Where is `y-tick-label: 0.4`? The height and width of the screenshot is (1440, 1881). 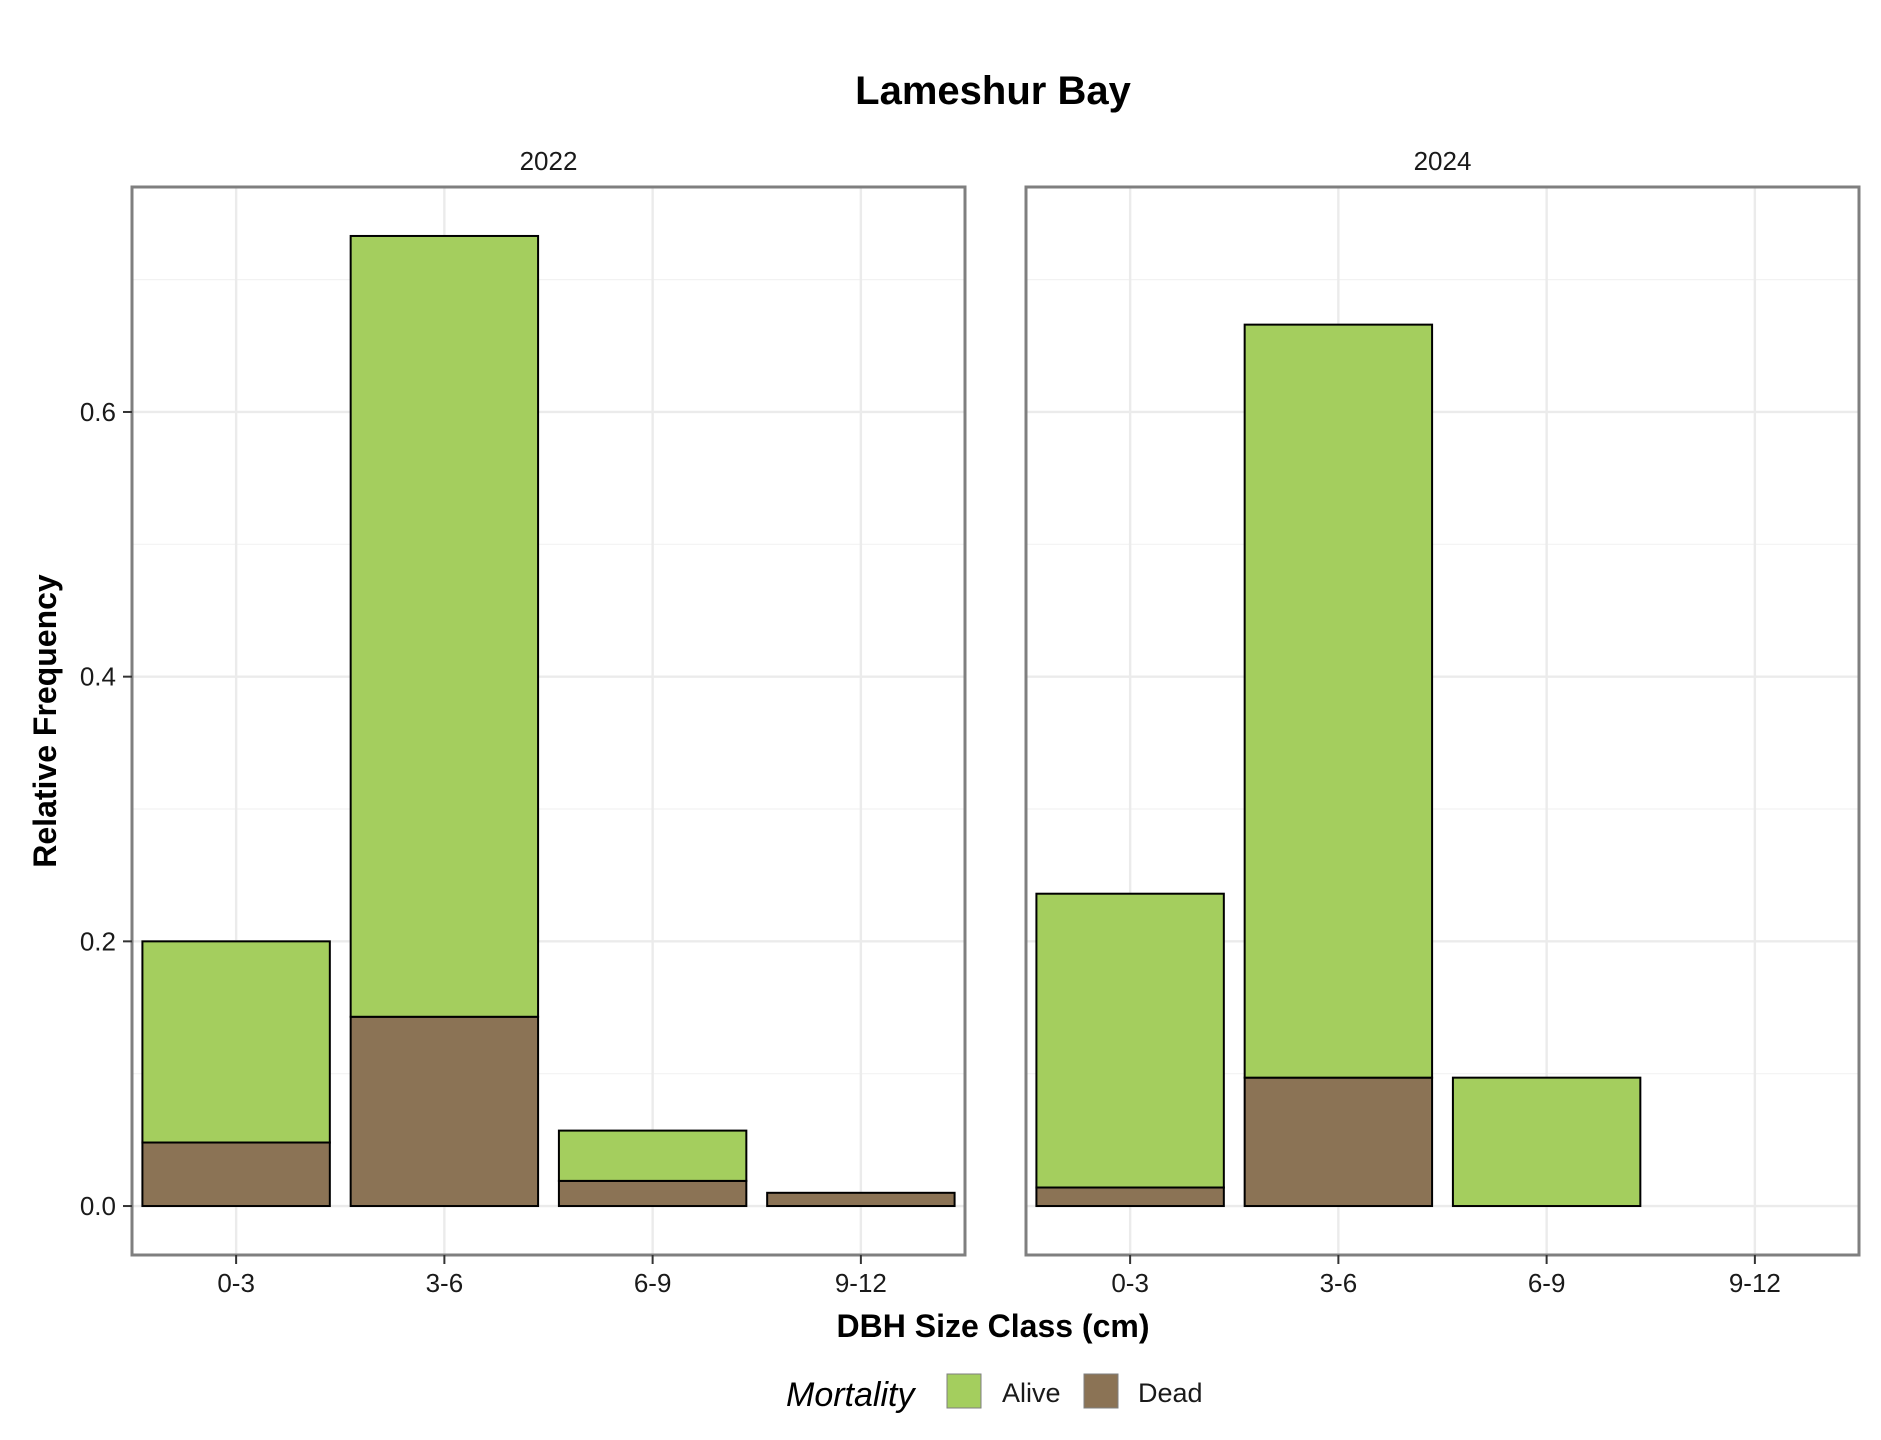 y-tick-label: 0.4 is located at coordinates (98, 677).